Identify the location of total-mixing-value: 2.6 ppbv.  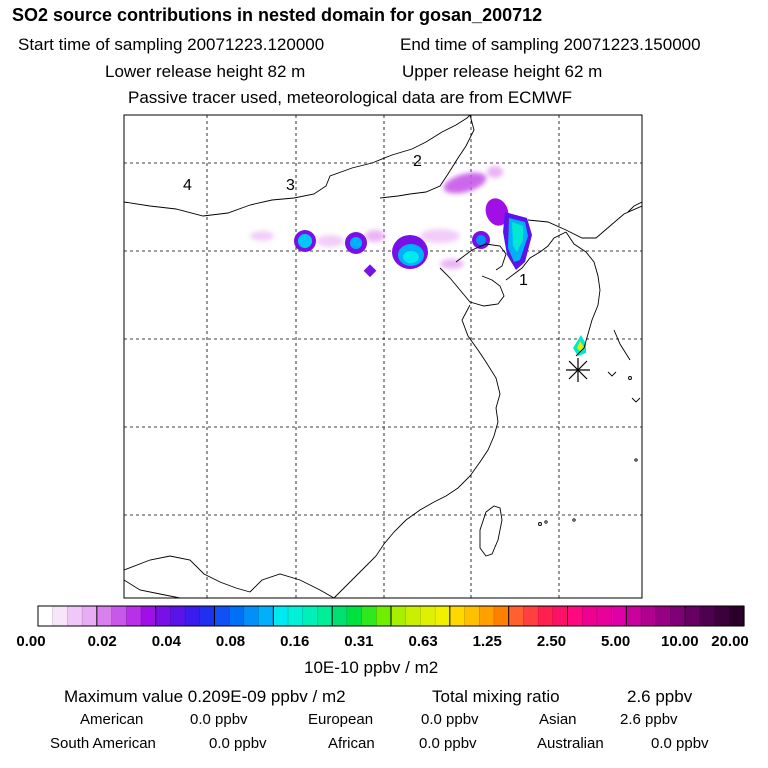
(660, 696).